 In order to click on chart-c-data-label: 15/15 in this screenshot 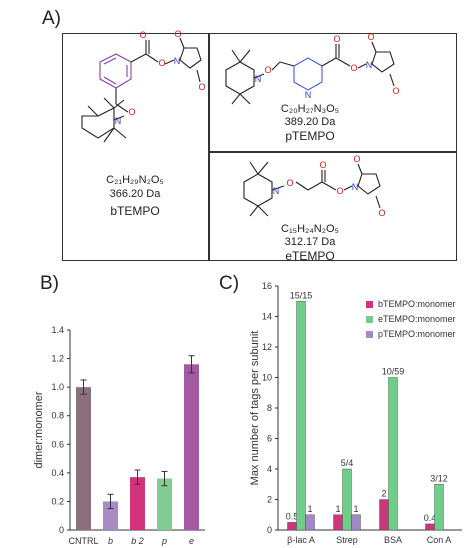, I will do `click(301, 295)`.